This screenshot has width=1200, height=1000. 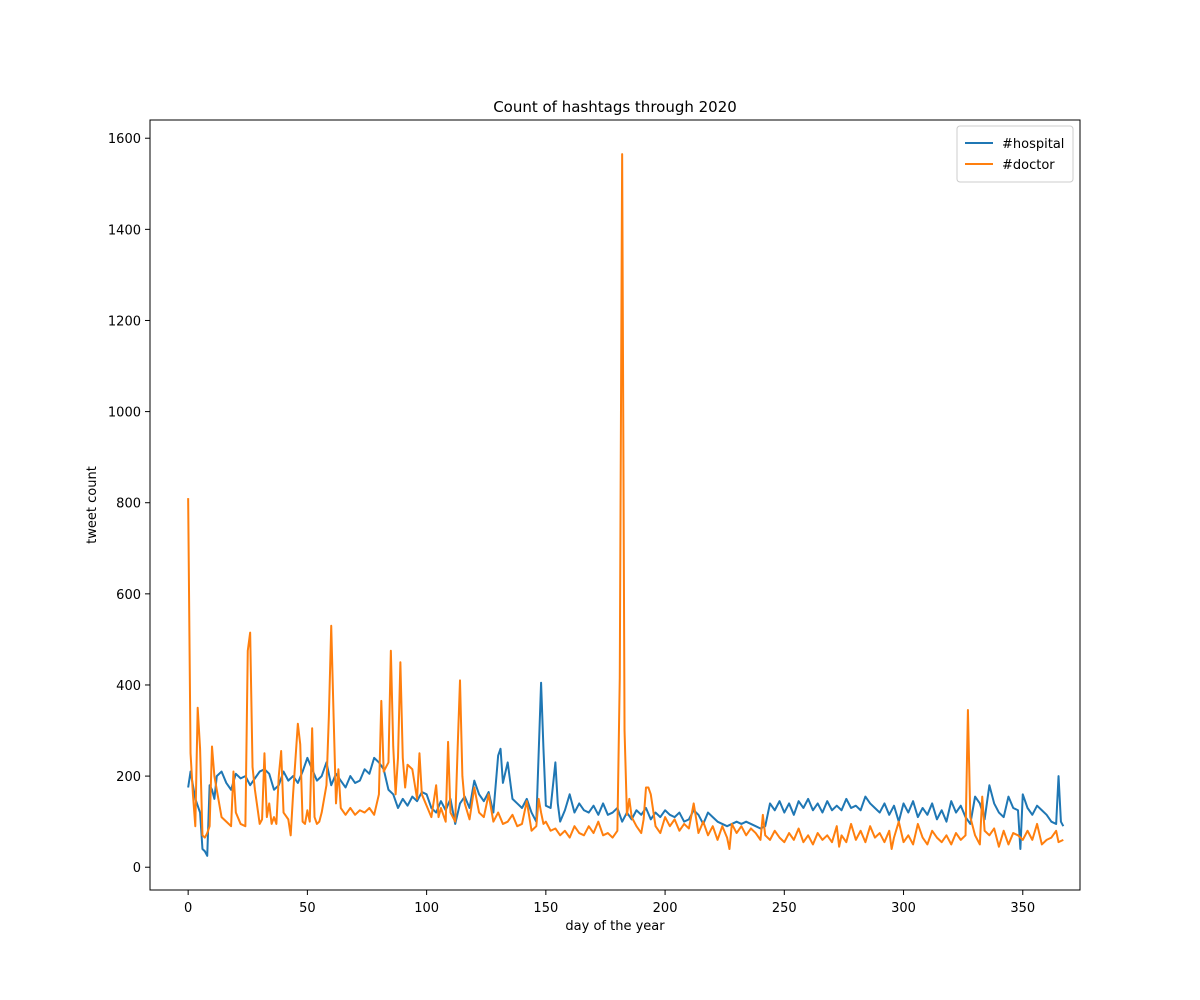 What do you see at coordinates (124, 413) in the screenshot?
I see `y-tick-label: 1000` at bounding box center [124, 413].